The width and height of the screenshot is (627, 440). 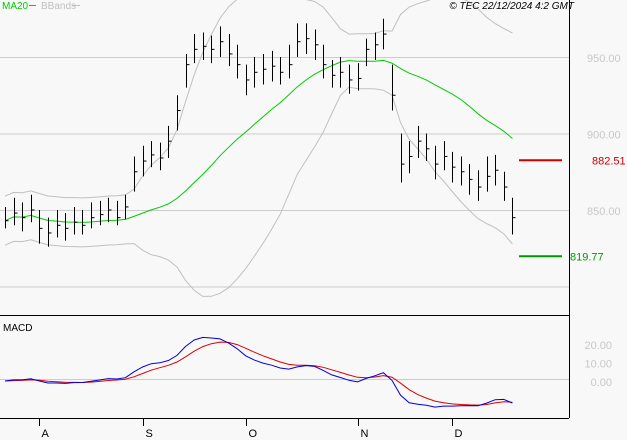 I want to click on price-tick-label: 900.00, so click(x=604, y=136).